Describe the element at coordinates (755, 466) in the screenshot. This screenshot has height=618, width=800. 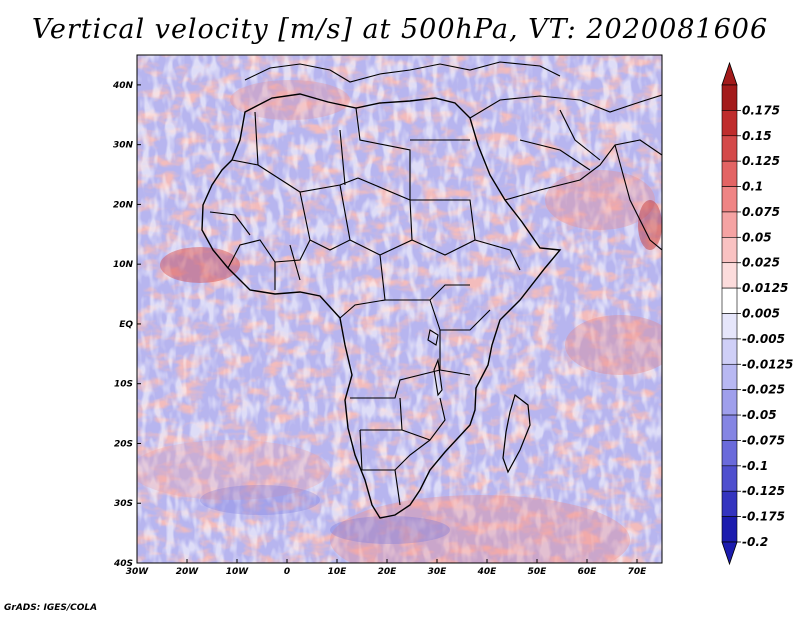
I see `colorbar-label: -0.1` at that location.